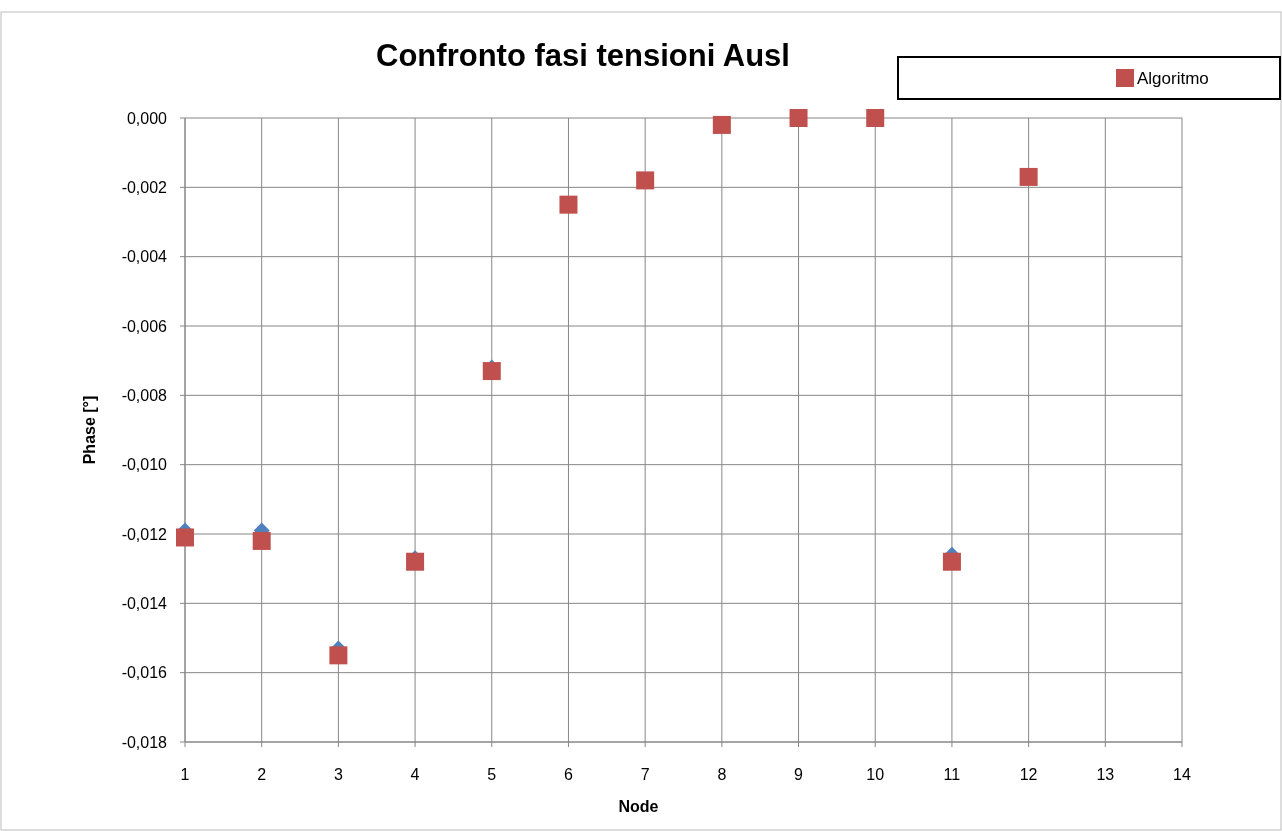 This screenshot has width=1282, height=831. I want to click on chart-title: Confronto fasi tensioni Ausl, so click(583, 55).